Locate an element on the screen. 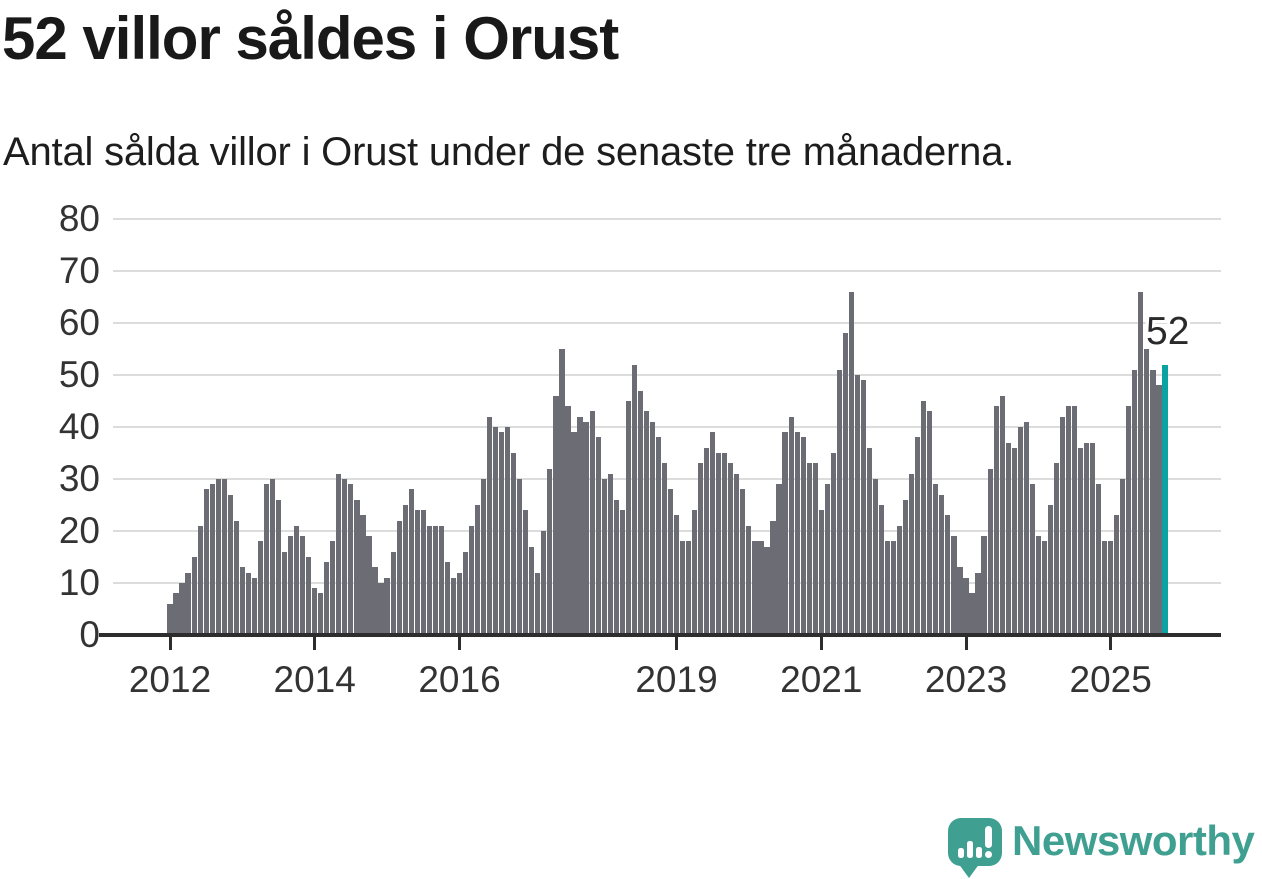 Image resolution: width=1262 pixels, height=879 pixels. brand-name: Newsworthy is located at coordinates (1133, 840).